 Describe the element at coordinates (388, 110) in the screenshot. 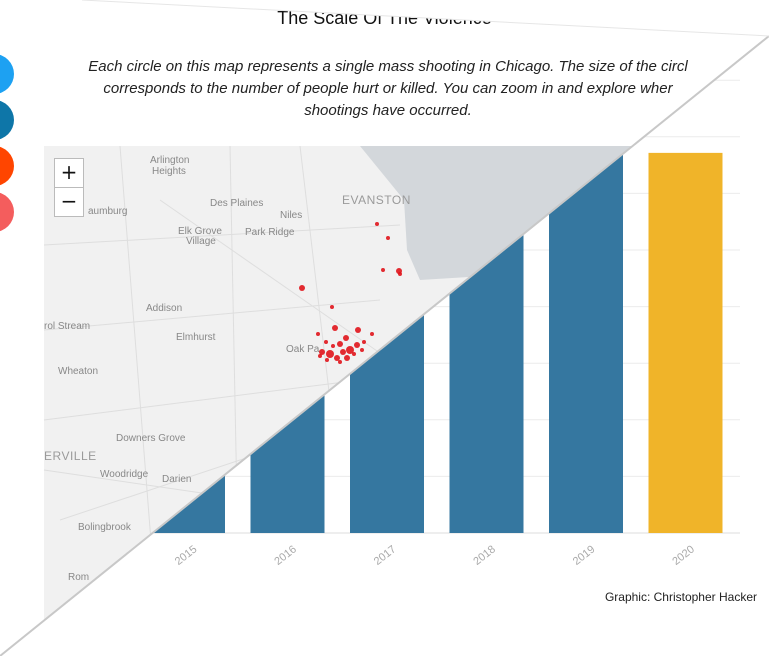

I see `description-line-3: shootings have occurred.` at that location.